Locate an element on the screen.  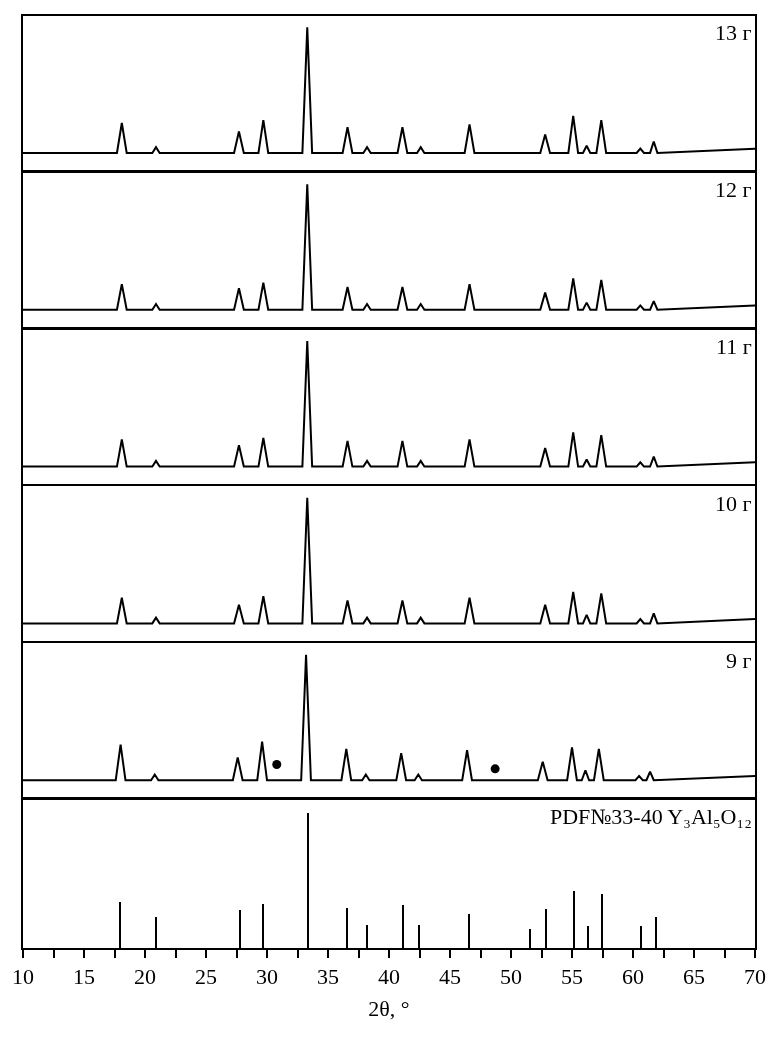
text: 10 г is located at coordinates (733, 503).